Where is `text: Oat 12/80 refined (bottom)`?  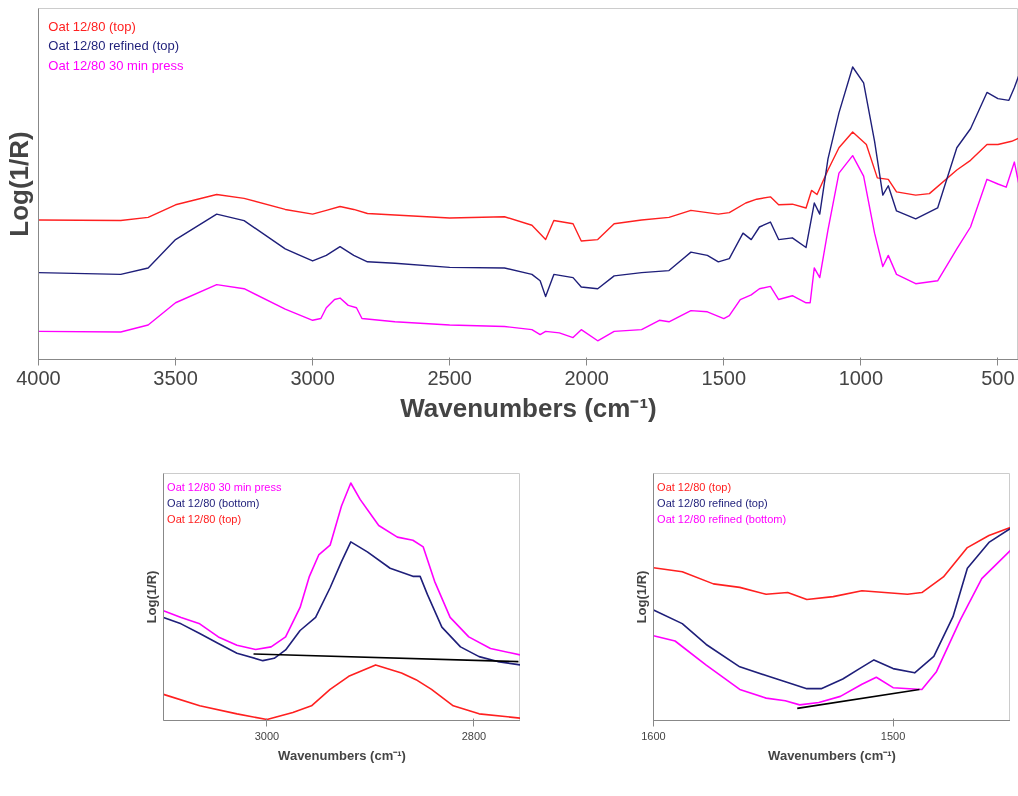 text: Oat 12/80 refined (bottom) is located at coordinates (722, 519).